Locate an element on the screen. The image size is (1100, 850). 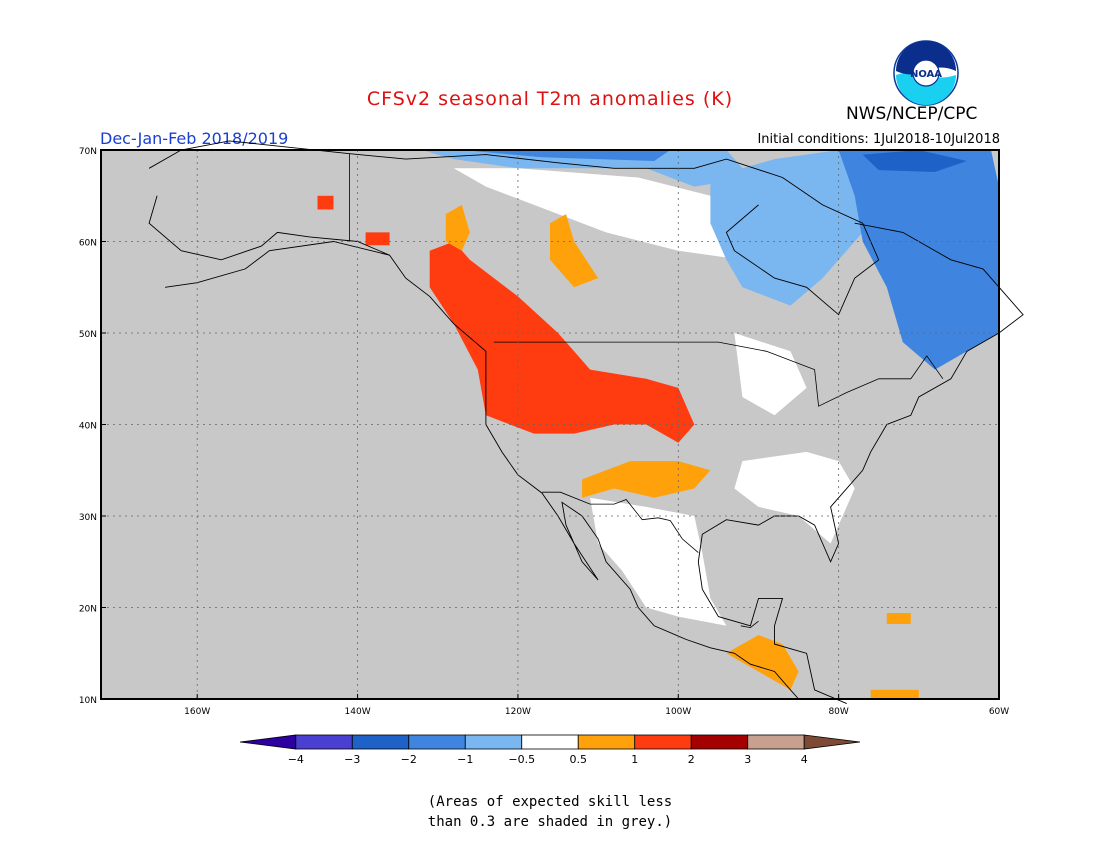
noaa-logo: NOAA is located at coordinates (926, 73).